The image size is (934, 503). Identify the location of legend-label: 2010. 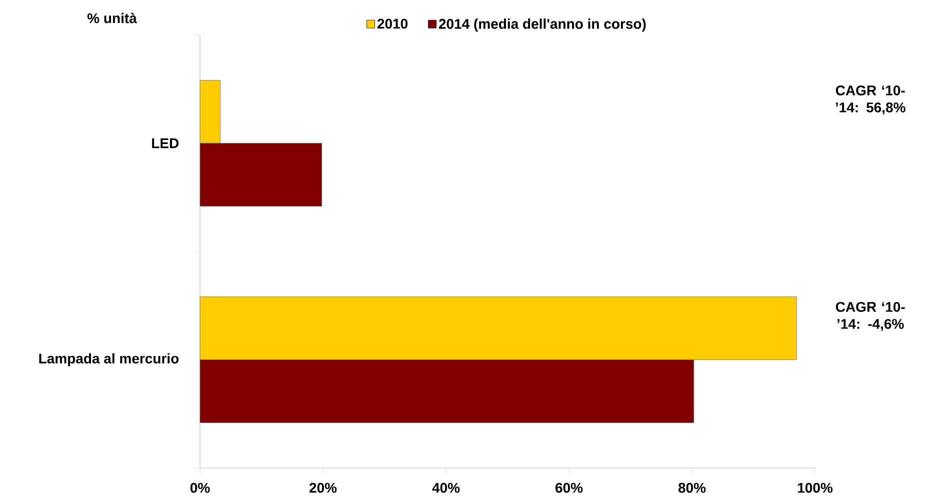
(392, 23).